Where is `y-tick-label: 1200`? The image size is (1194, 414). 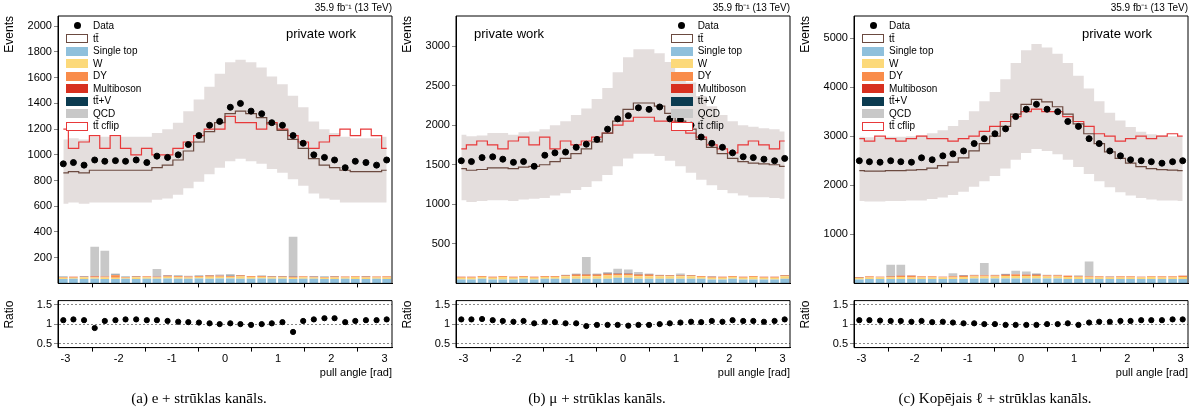 y-tick-label: 1200 is located at coordinates (39, 128).